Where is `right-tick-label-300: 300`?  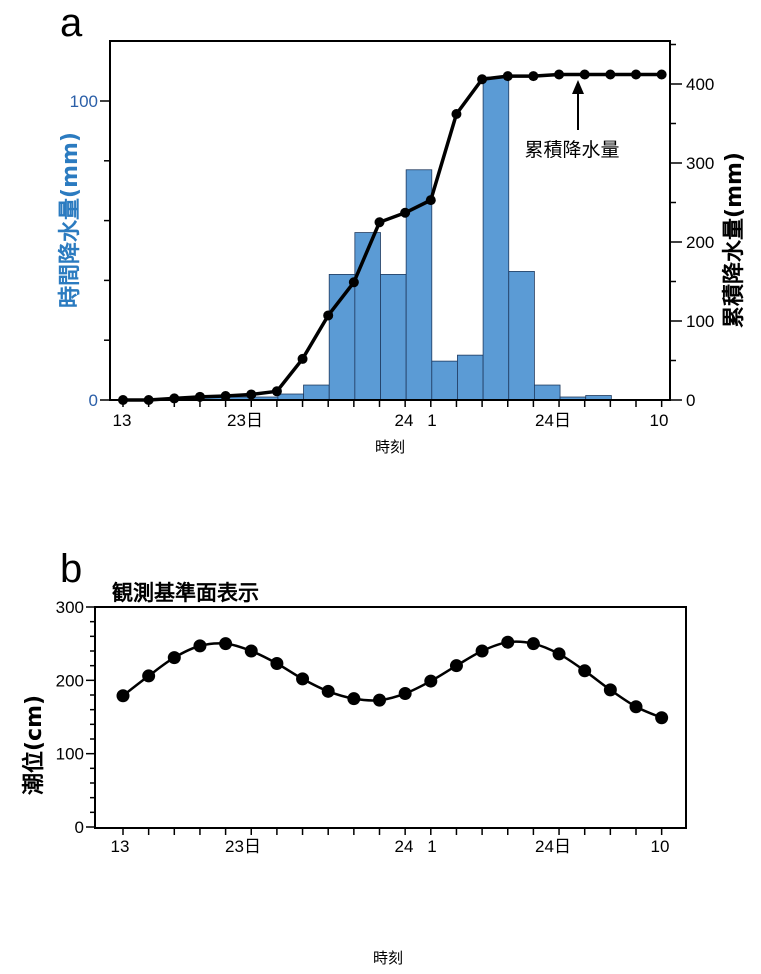 right-tick-label-300: 300 is located at coordinates (700, 163).